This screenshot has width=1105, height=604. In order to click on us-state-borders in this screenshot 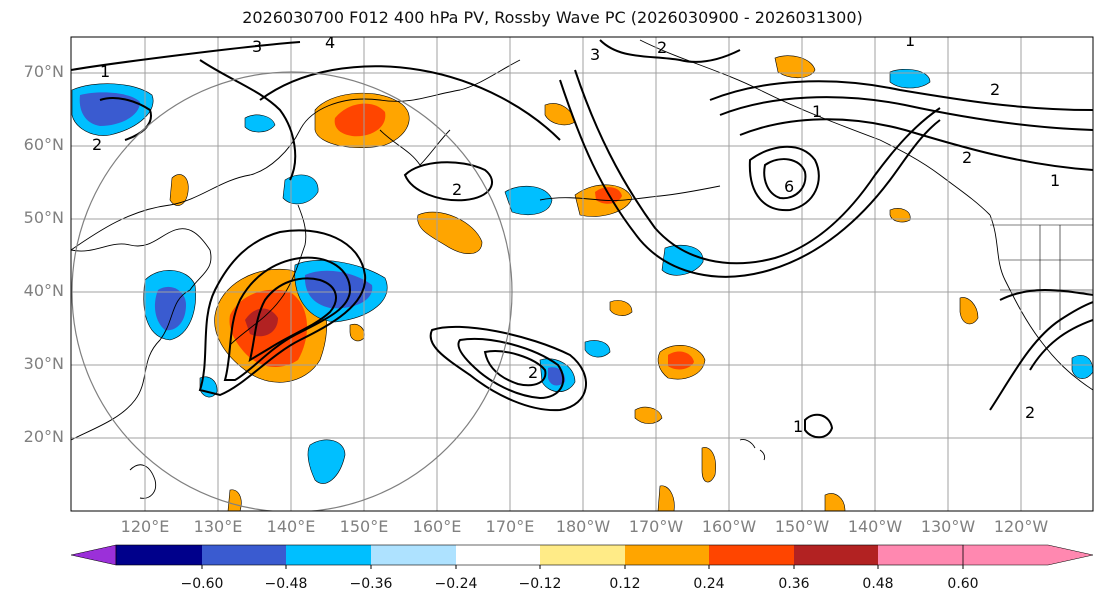, I will do `click(1041, 277)`.